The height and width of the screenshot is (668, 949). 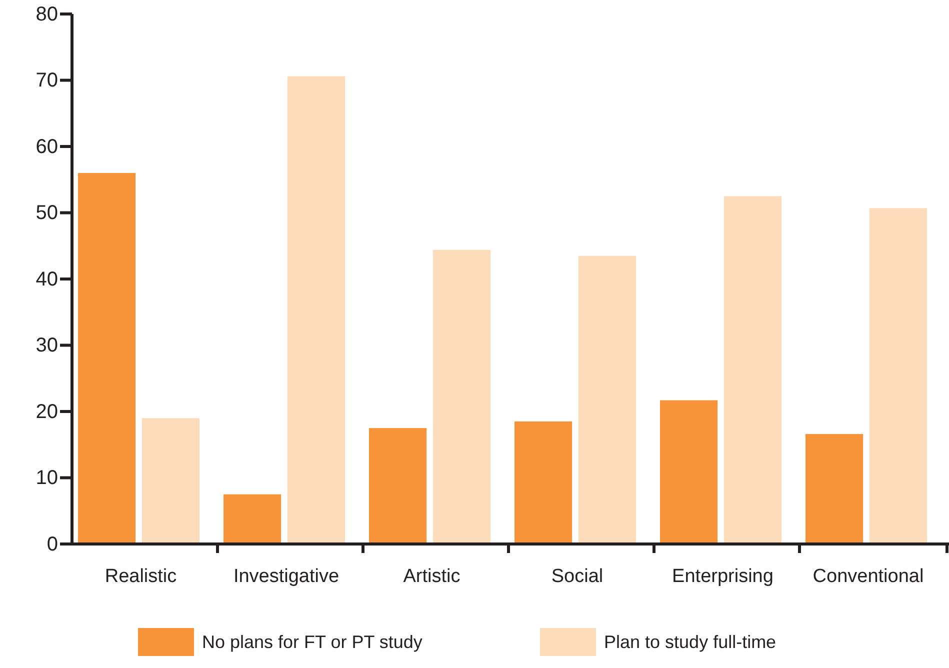 What do you see at coordinates (140, 576) in the screenshot?
I see `x-tick-label: Realistic` at bounding box center [140, 576].